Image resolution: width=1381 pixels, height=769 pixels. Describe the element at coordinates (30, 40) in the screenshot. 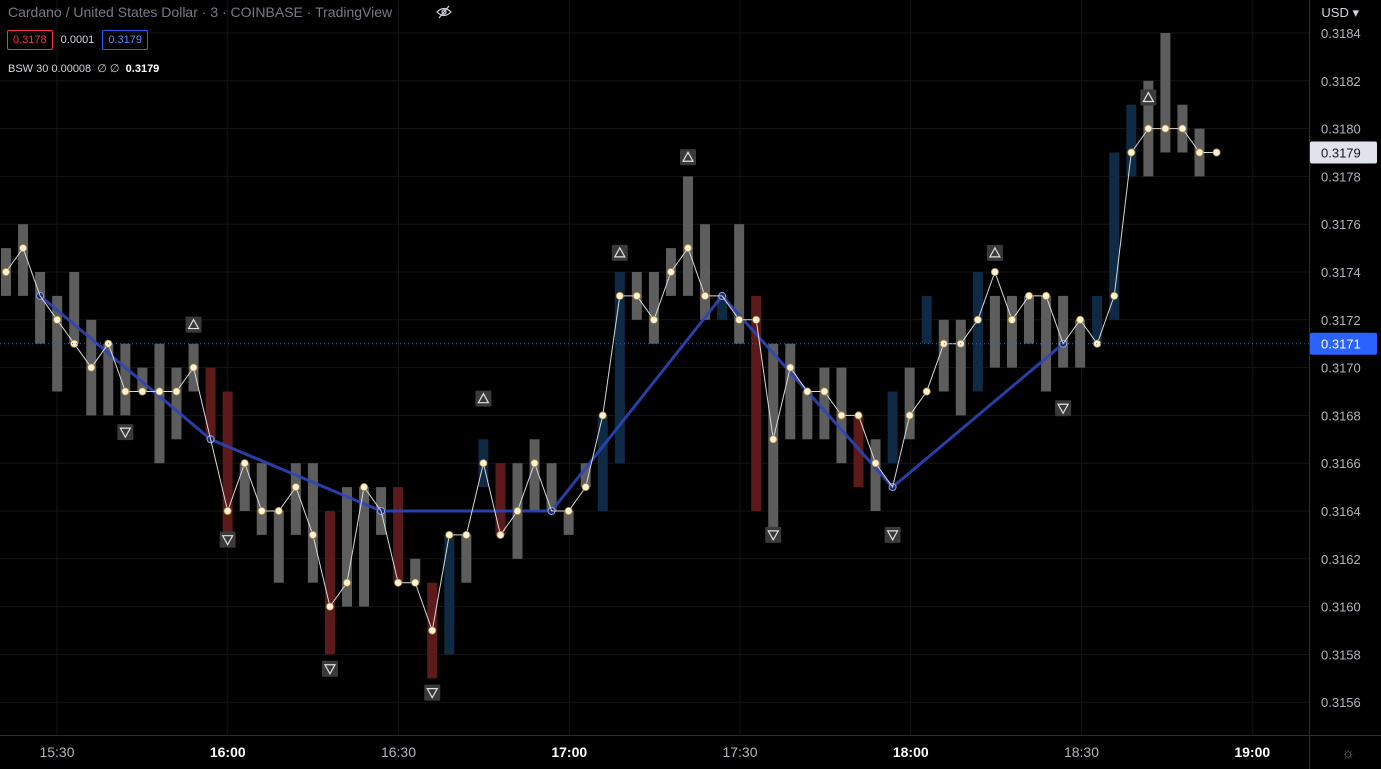

I see `sell-price-button: 0.3178` at that location.